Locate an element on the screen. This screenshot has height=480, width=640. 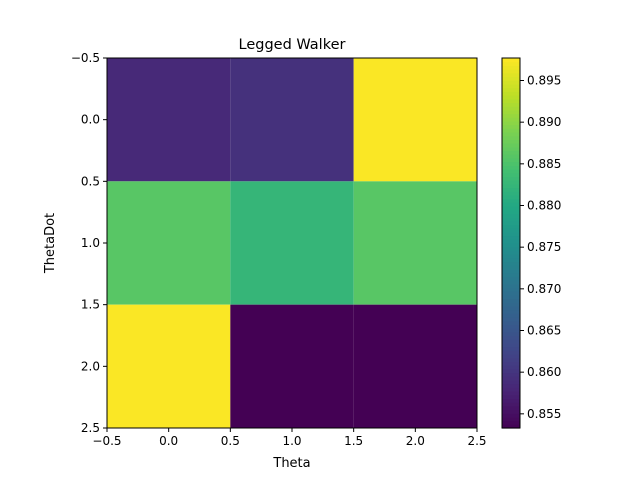
x-tick-label: 1.0 is located at coordinates (291, 441).